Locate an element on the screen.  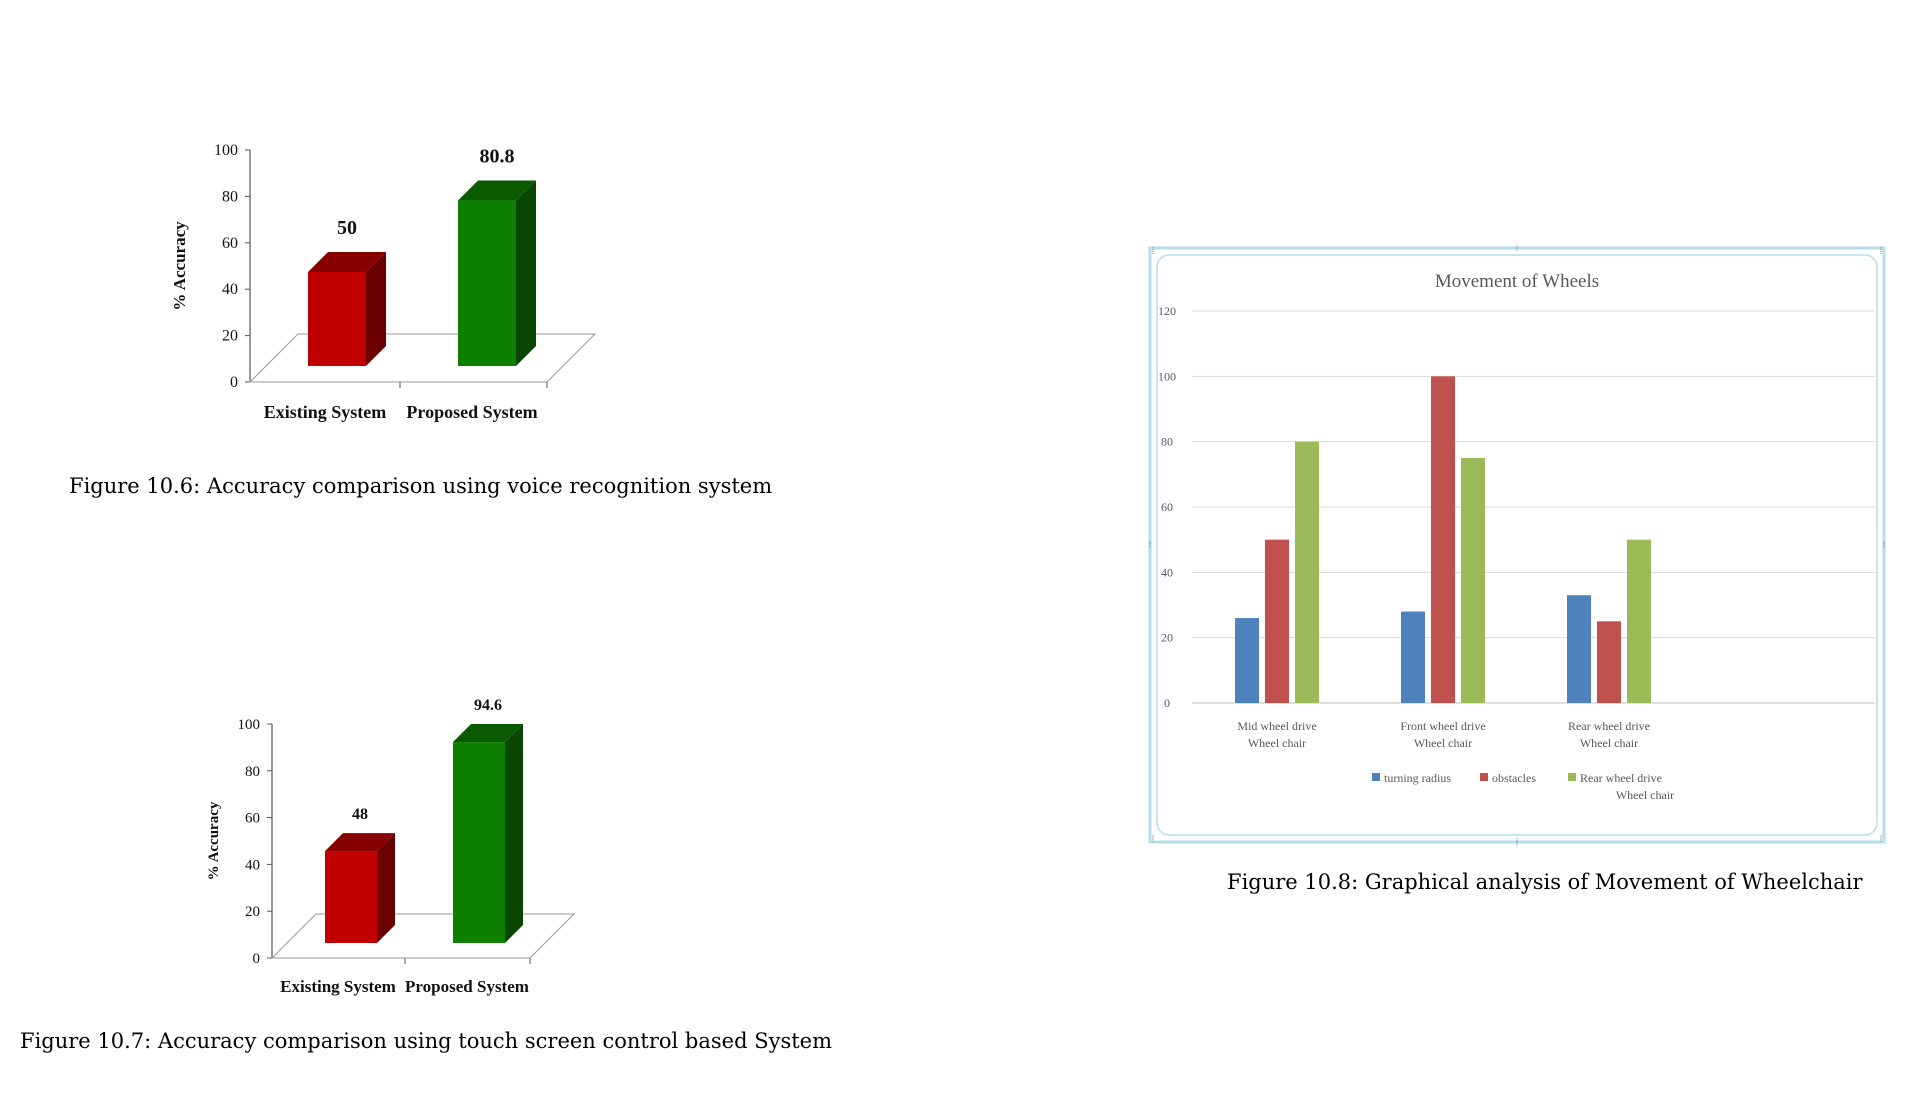
legend-label-2-0: Rear wheel drive is located at coordinates (1621, 778).